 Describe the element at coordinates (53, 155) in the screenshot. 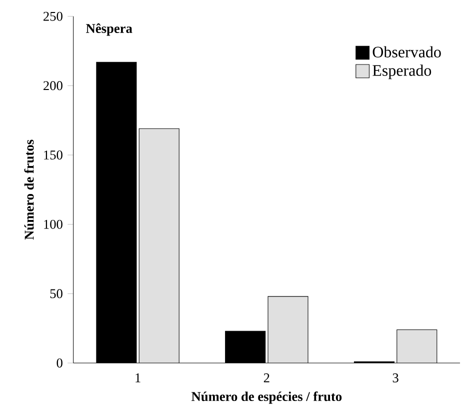

I see `y-tick-label: 150` at that location.